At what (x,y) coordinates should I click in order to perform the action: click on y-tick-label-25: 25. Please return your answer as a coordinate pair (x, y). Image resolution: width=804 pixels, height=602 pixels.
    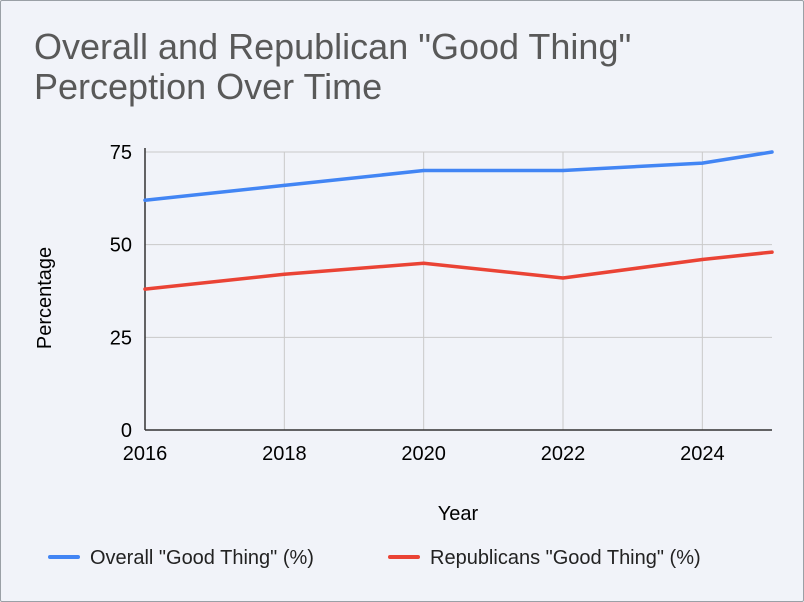
    Looking at the image, I should click on (121, 338).